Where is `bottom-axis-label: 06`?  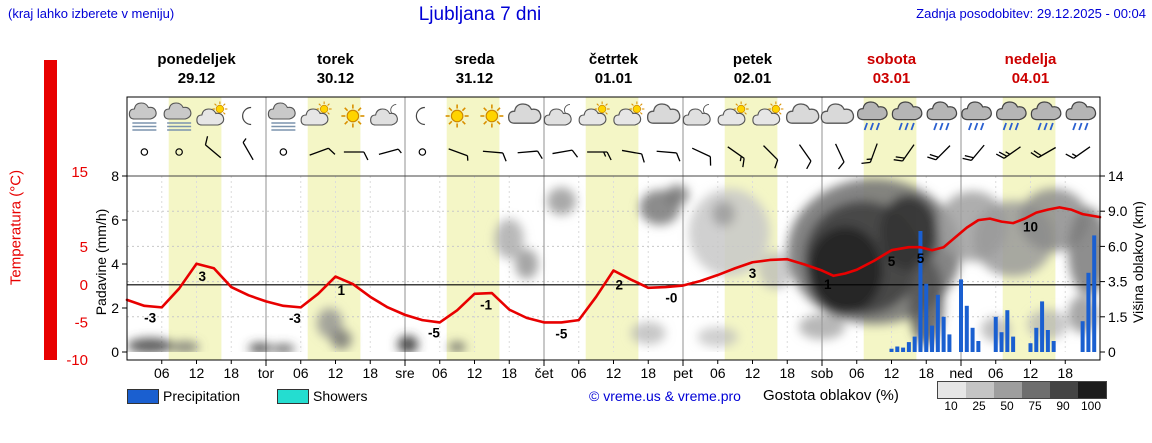
bottom-axis-label: 06 is located at coordinates (440, 373).